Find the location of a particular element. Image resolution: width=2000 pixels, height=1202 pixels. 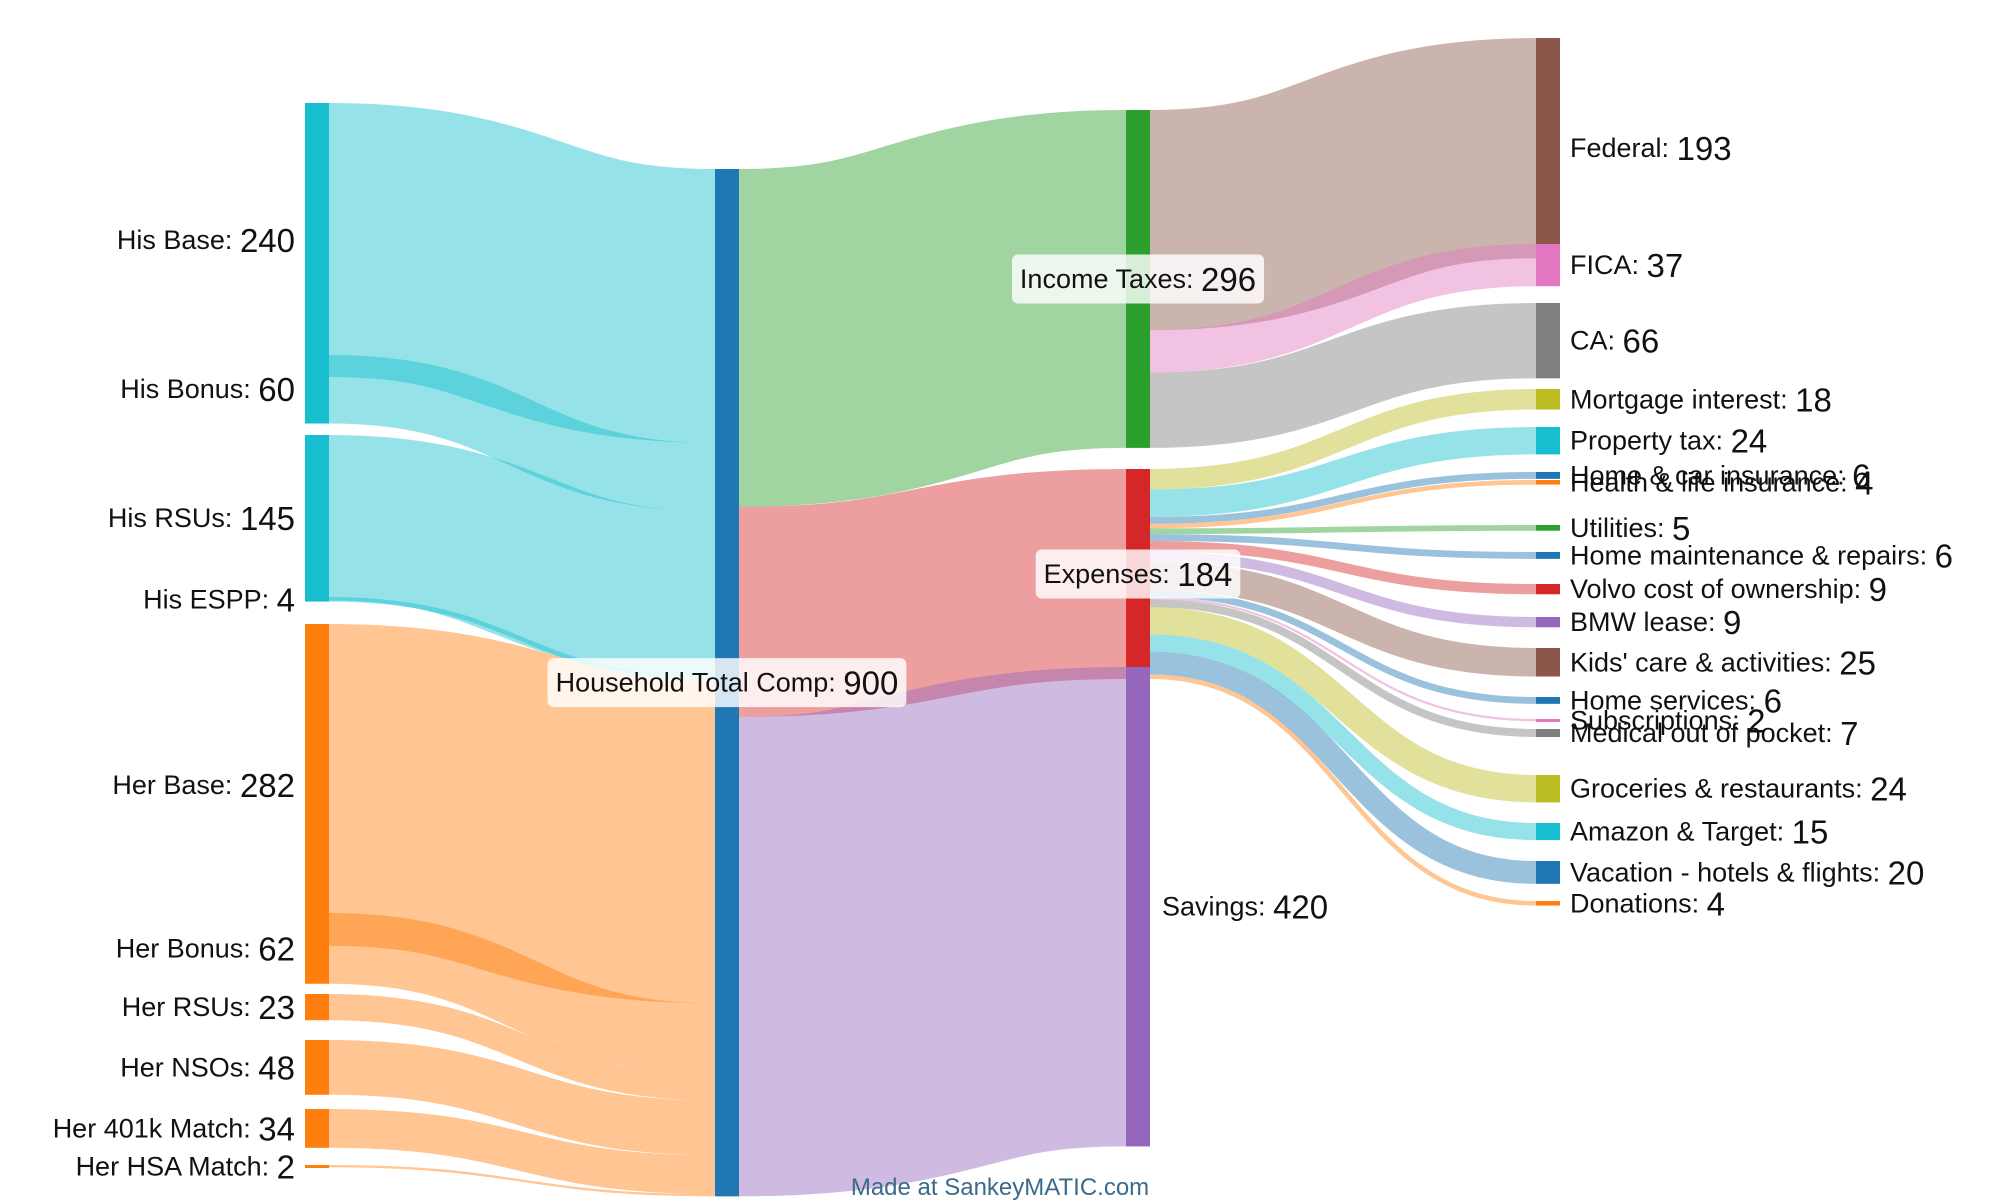

label-amazon: Amazon & Target: 15 is located at coordinates (1699, 831).